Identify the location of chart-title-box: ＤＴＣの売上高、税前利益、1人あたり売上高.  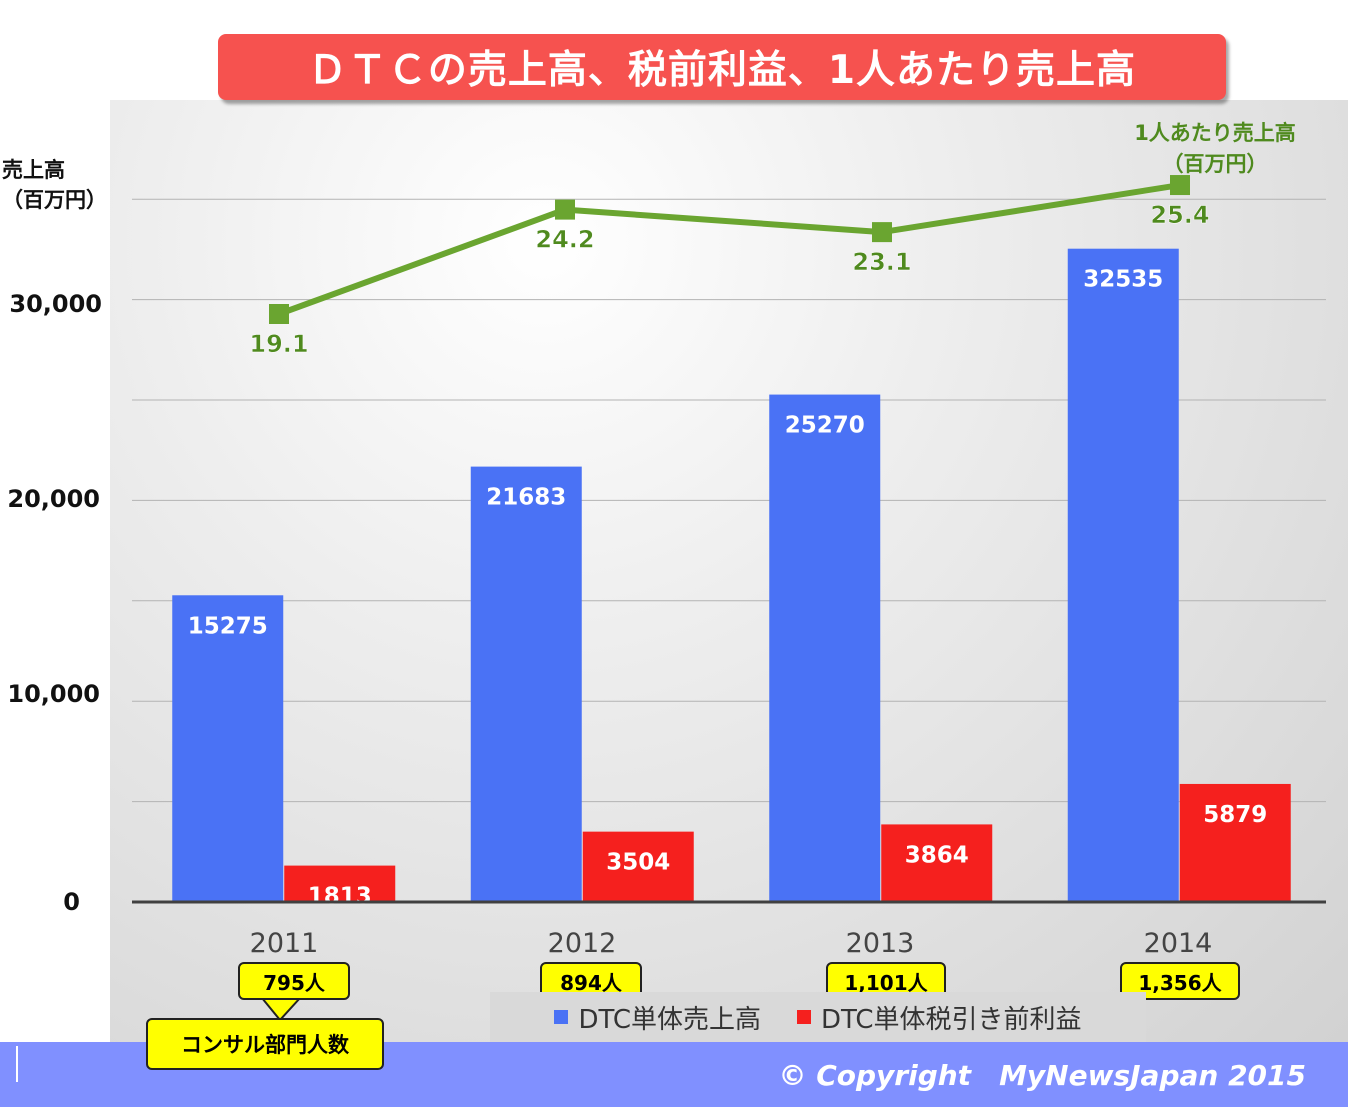
(722, 67).